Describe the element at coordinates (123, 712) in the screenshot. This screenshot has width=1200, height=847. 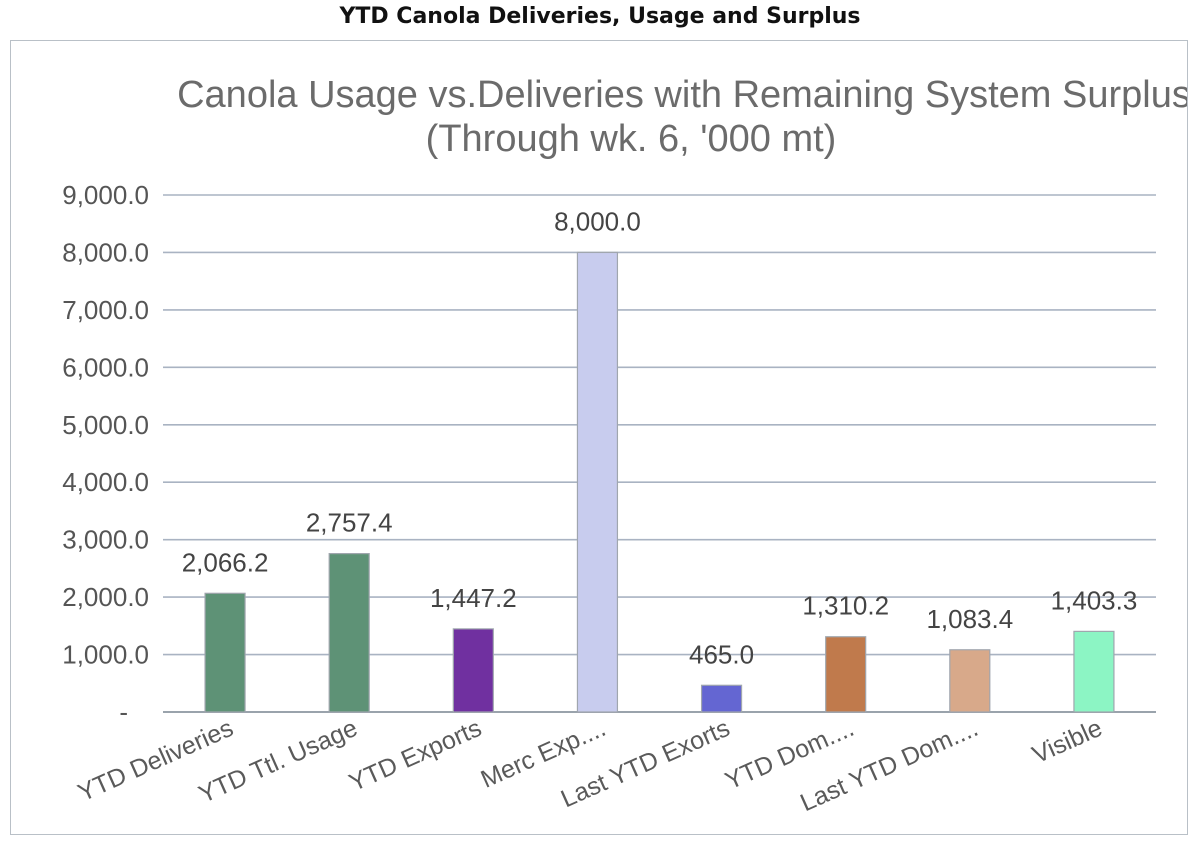
I see `y-tick-label: -` at that location.